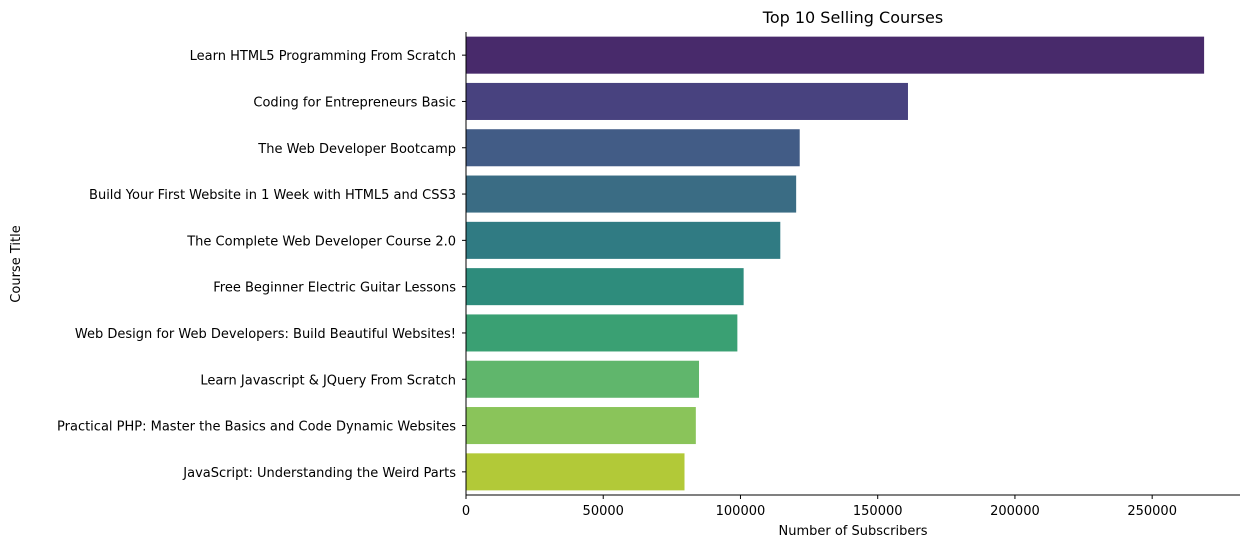 The height and width of the screenshot is (547, 1250). I want to click on y-axis-label: Course Title, so click(16, 263).